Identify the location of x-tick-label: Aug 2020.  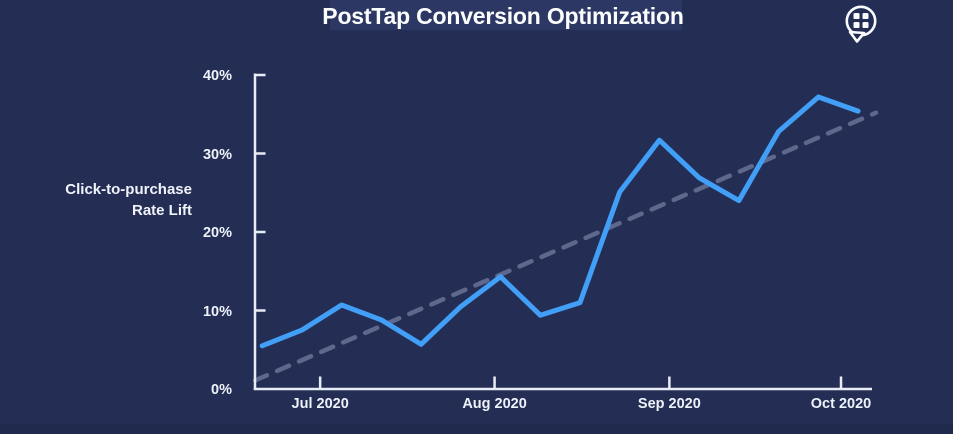
(494, 404).